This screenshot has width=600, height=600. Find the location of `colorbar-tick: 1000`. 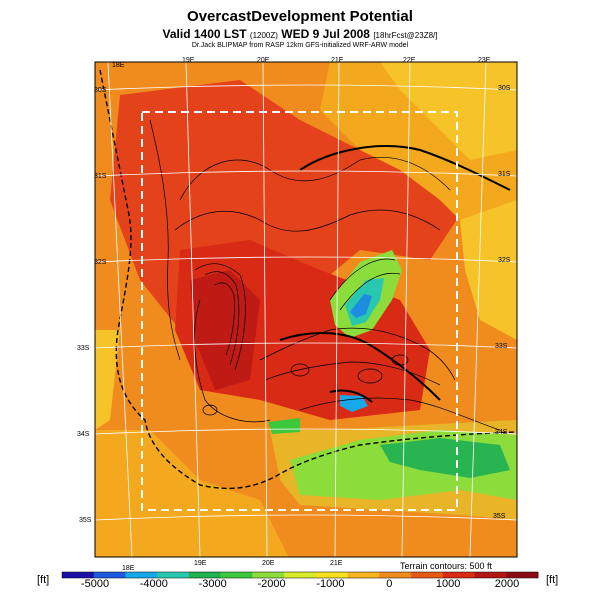

colorbar-tick: 1000 is located at coordinates (448, 584).